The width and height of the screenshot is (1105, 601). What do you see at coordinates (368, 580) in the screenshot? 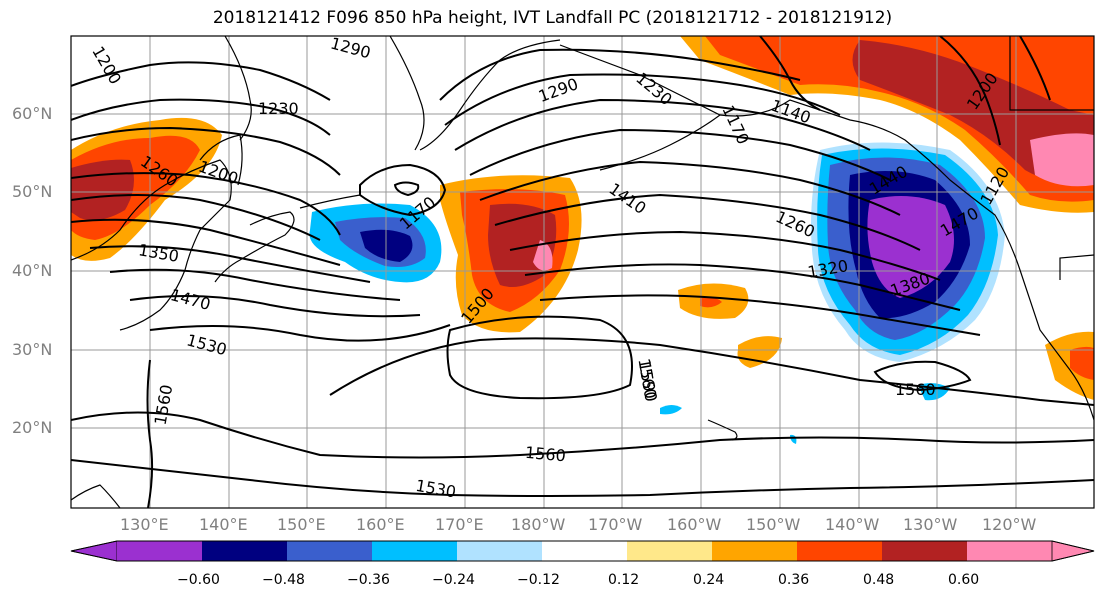
I see `colorbar-tick: −0.36` at bounding box center [368, 580].